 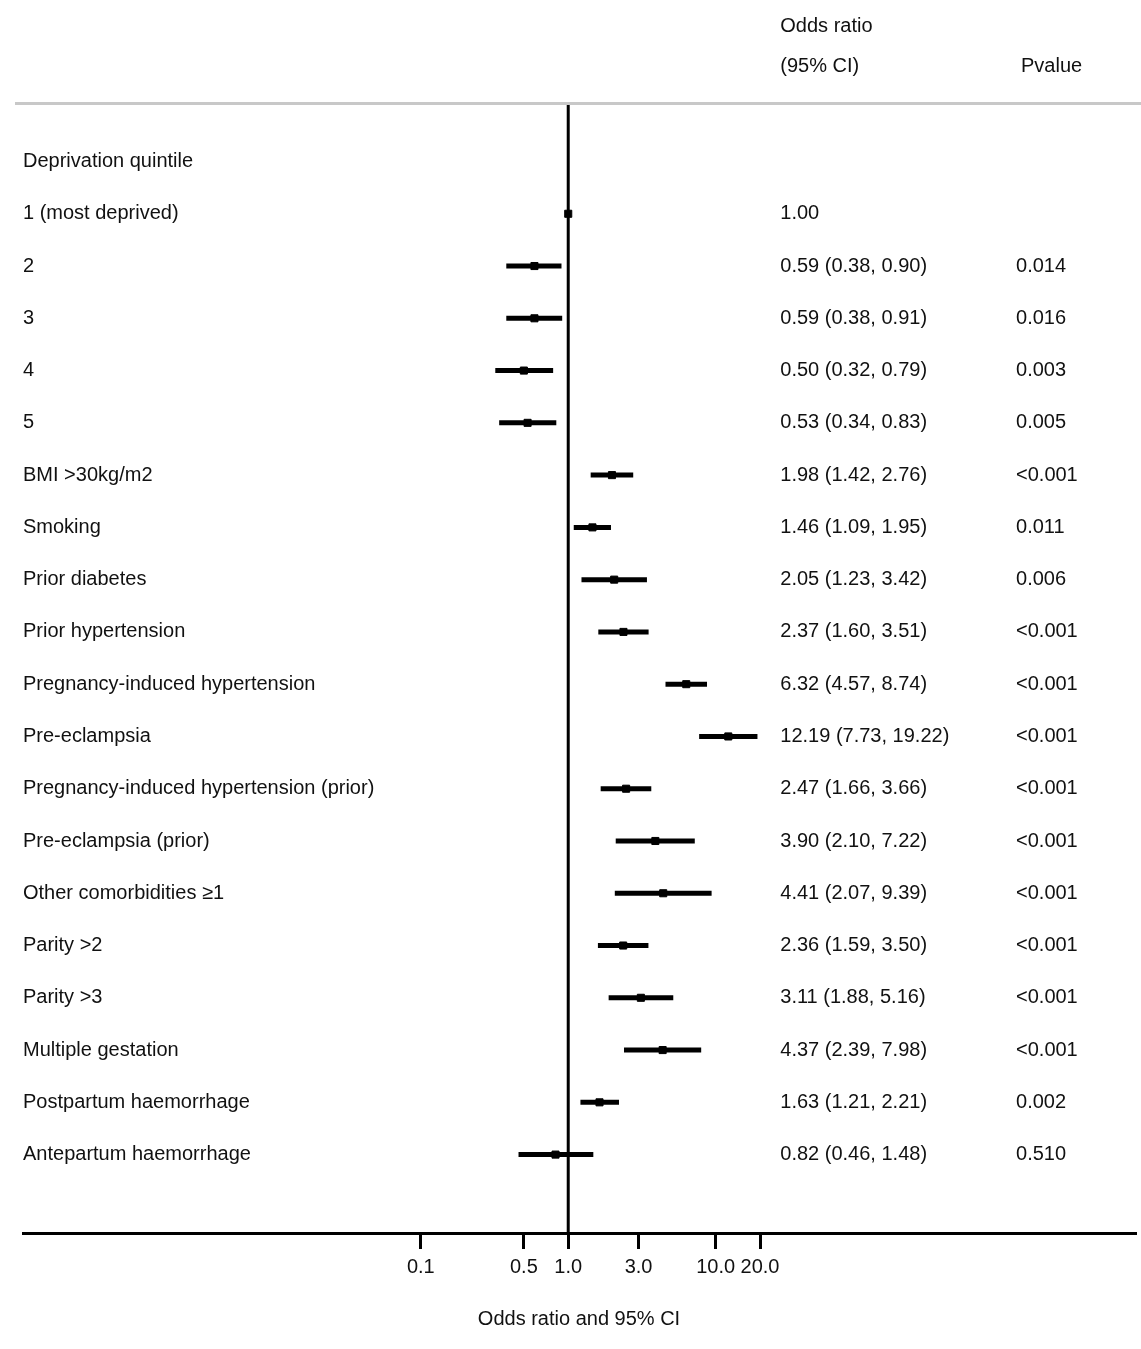 I want to click on annotation: 3.90 (2.10, 7.22), so click(x=854, y=839).